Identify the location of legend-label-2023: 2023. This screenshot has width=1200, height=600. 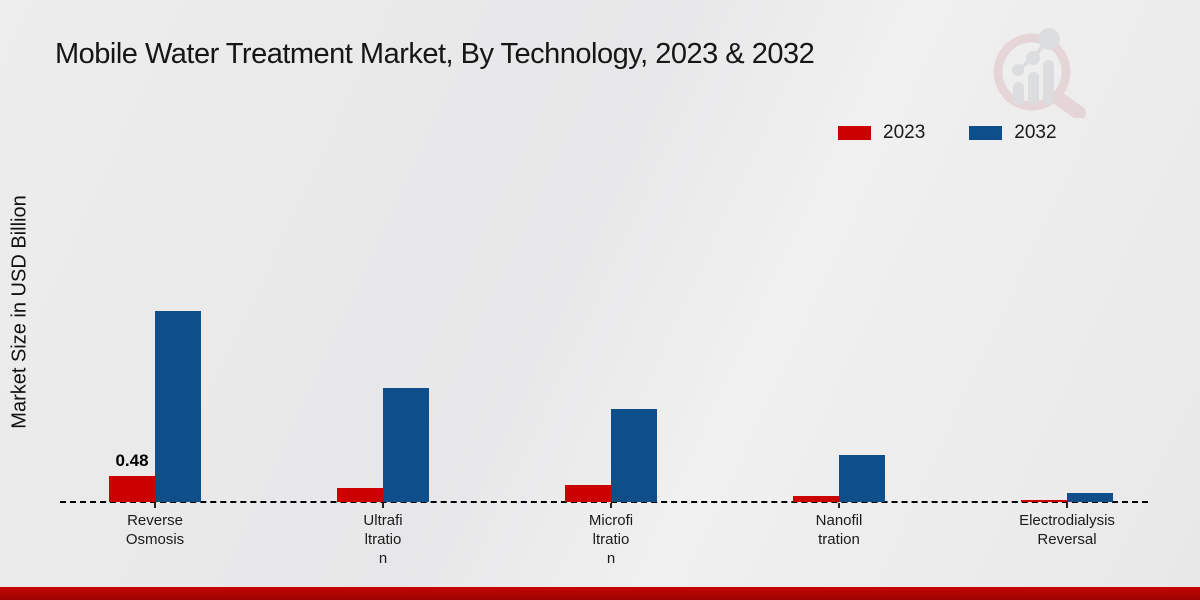
(904, 132).